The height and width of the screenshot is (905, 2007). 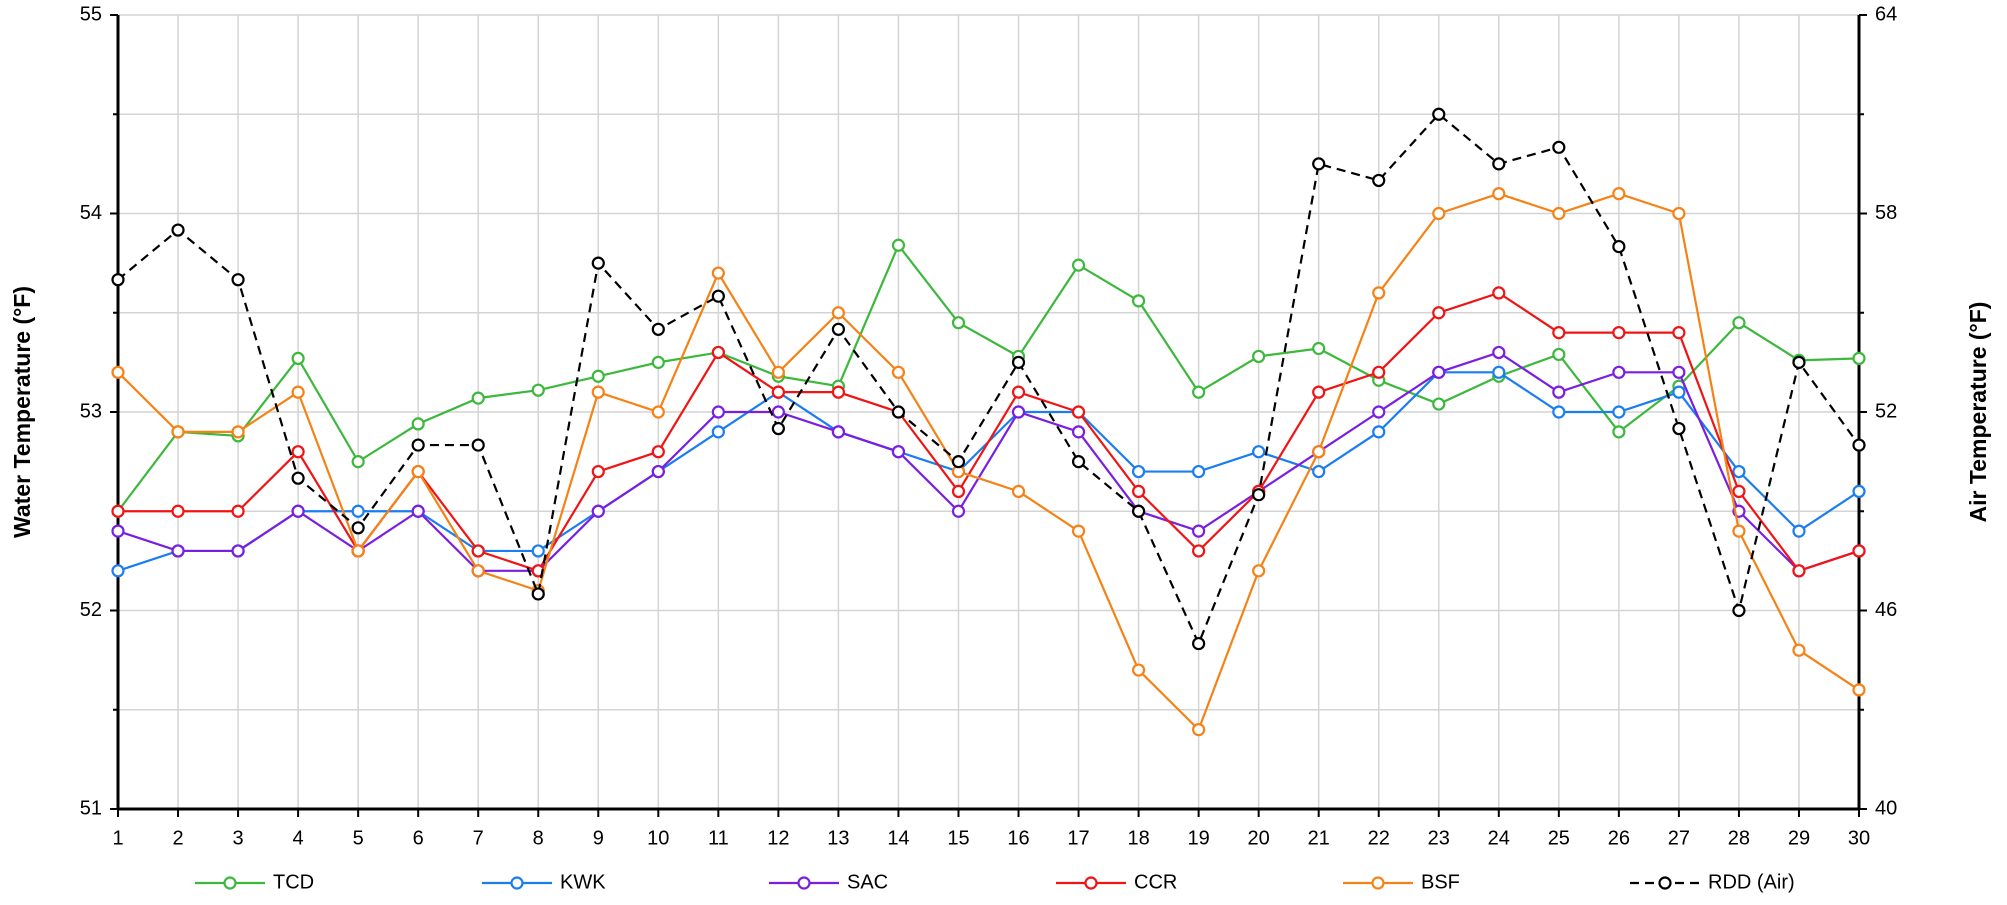 I want to click on y-tick-label: 53, so click(x=91, y=411).